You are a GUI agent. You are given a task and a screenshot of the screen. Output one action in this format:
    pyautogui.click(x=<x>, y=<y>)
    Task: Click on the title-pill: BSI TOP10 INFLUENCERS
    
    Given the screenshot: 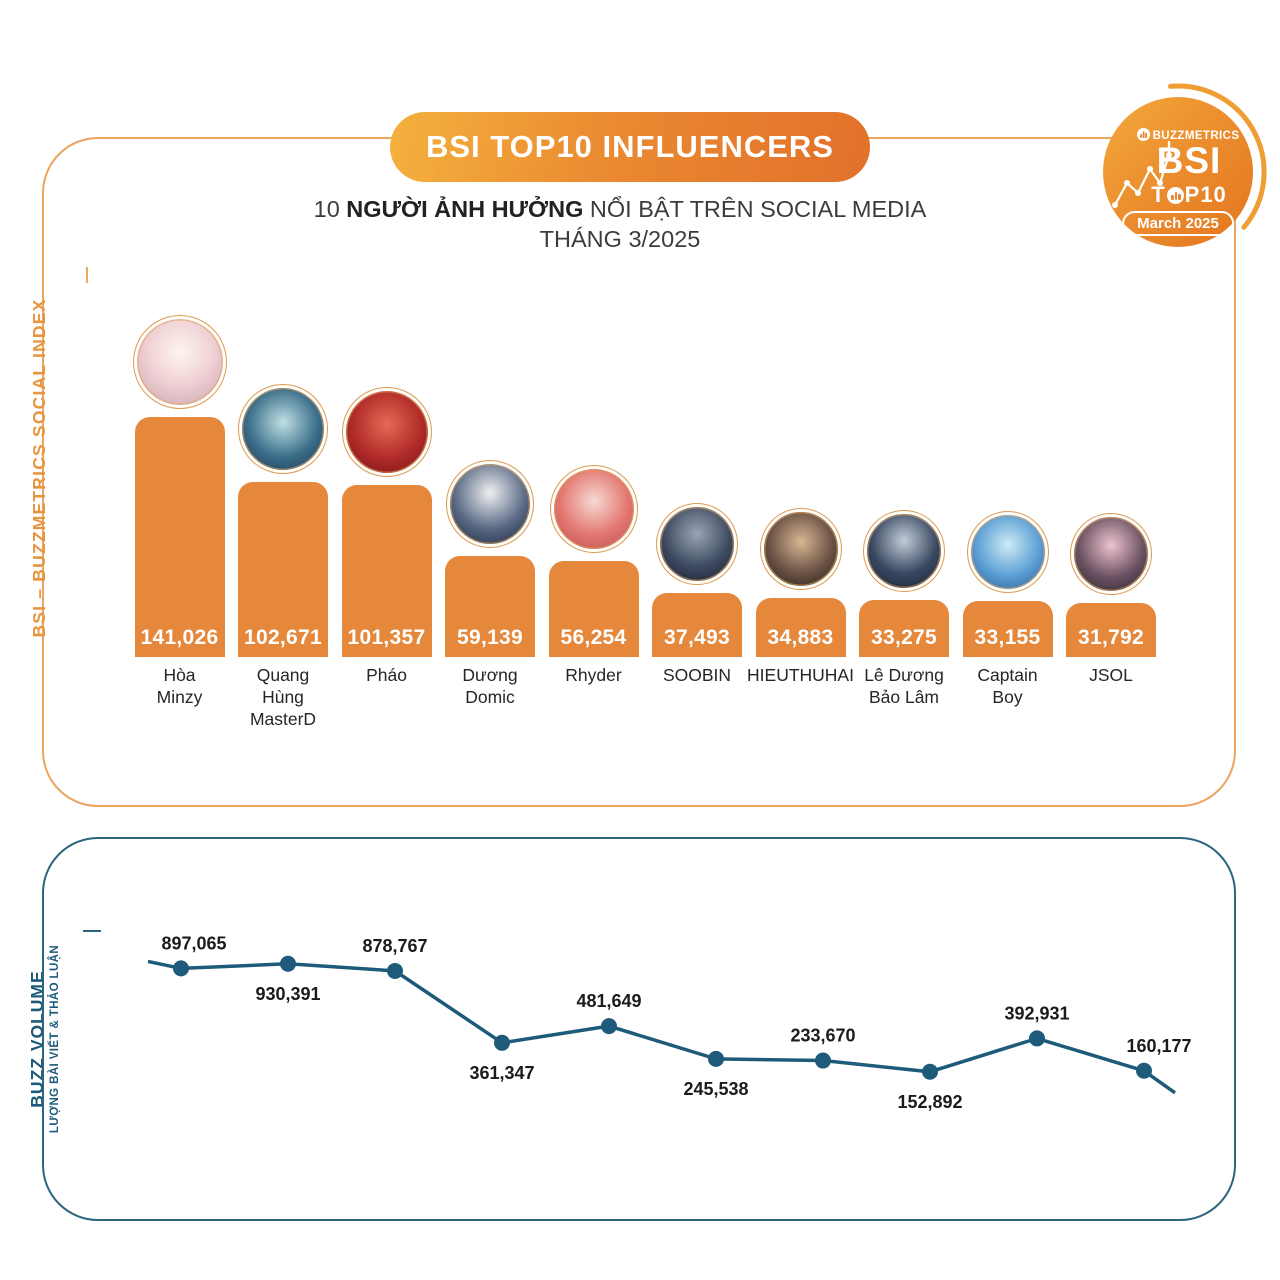 What is the action you would take?
    pyautogui.click(x=630, y=147)
    